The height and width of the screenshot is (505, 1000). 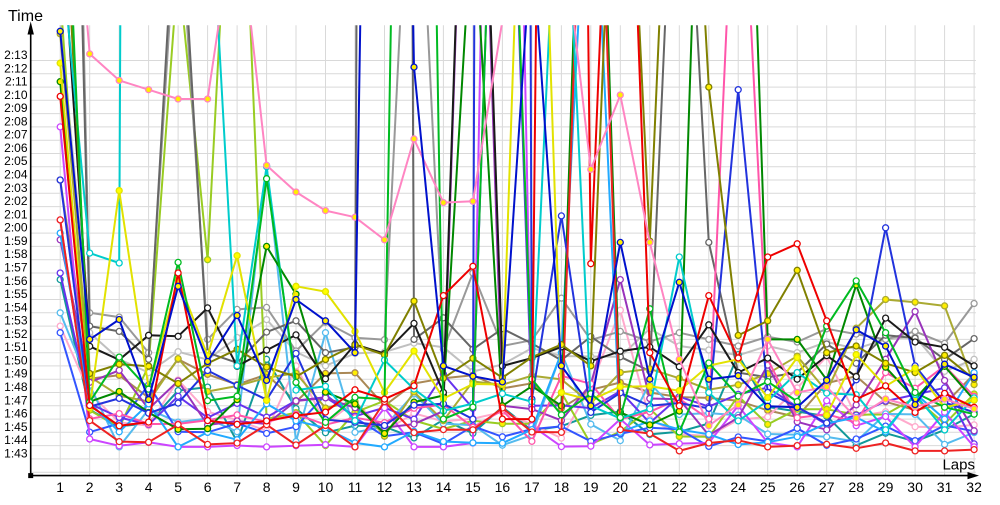 I want to click on svg-text: 24, so click(x=738, y=487).